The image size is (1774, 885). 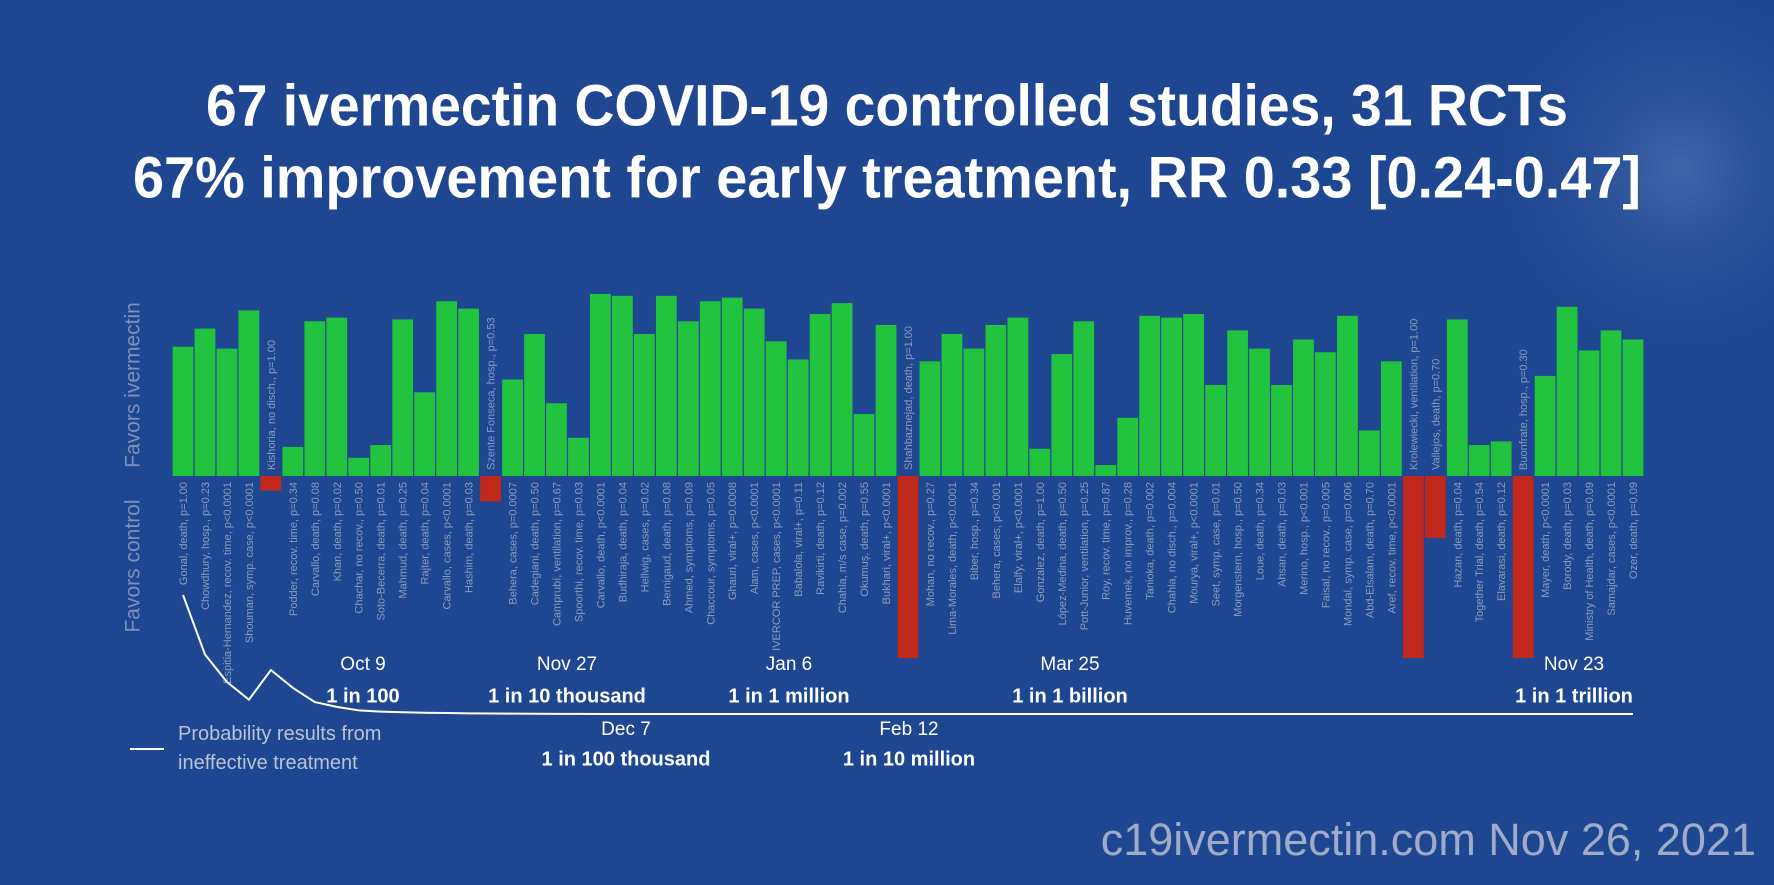 What do you see at coordinates (362, 696) in the screenshot?
I see `annotation-label: 1 in 100` at bounding box center [362, 696].